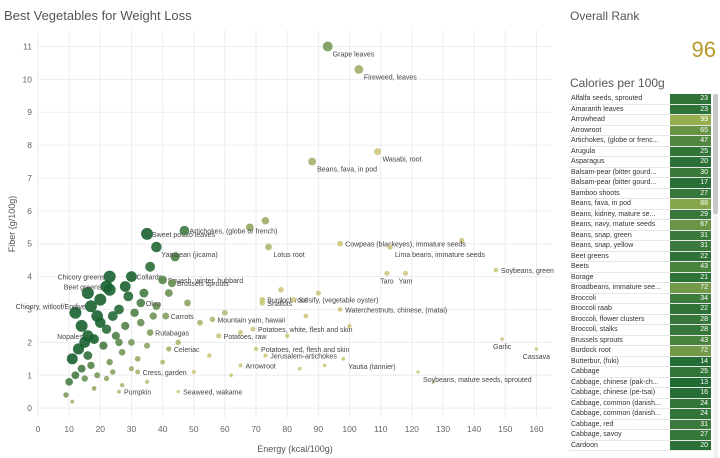 This screenshot has width=720, height=458. What do you see at coordinates (640, 183) in the screenshot?
I see `calories-row: Balsam-pear (bitter gourd... 17` at bounding box center [640, 183].